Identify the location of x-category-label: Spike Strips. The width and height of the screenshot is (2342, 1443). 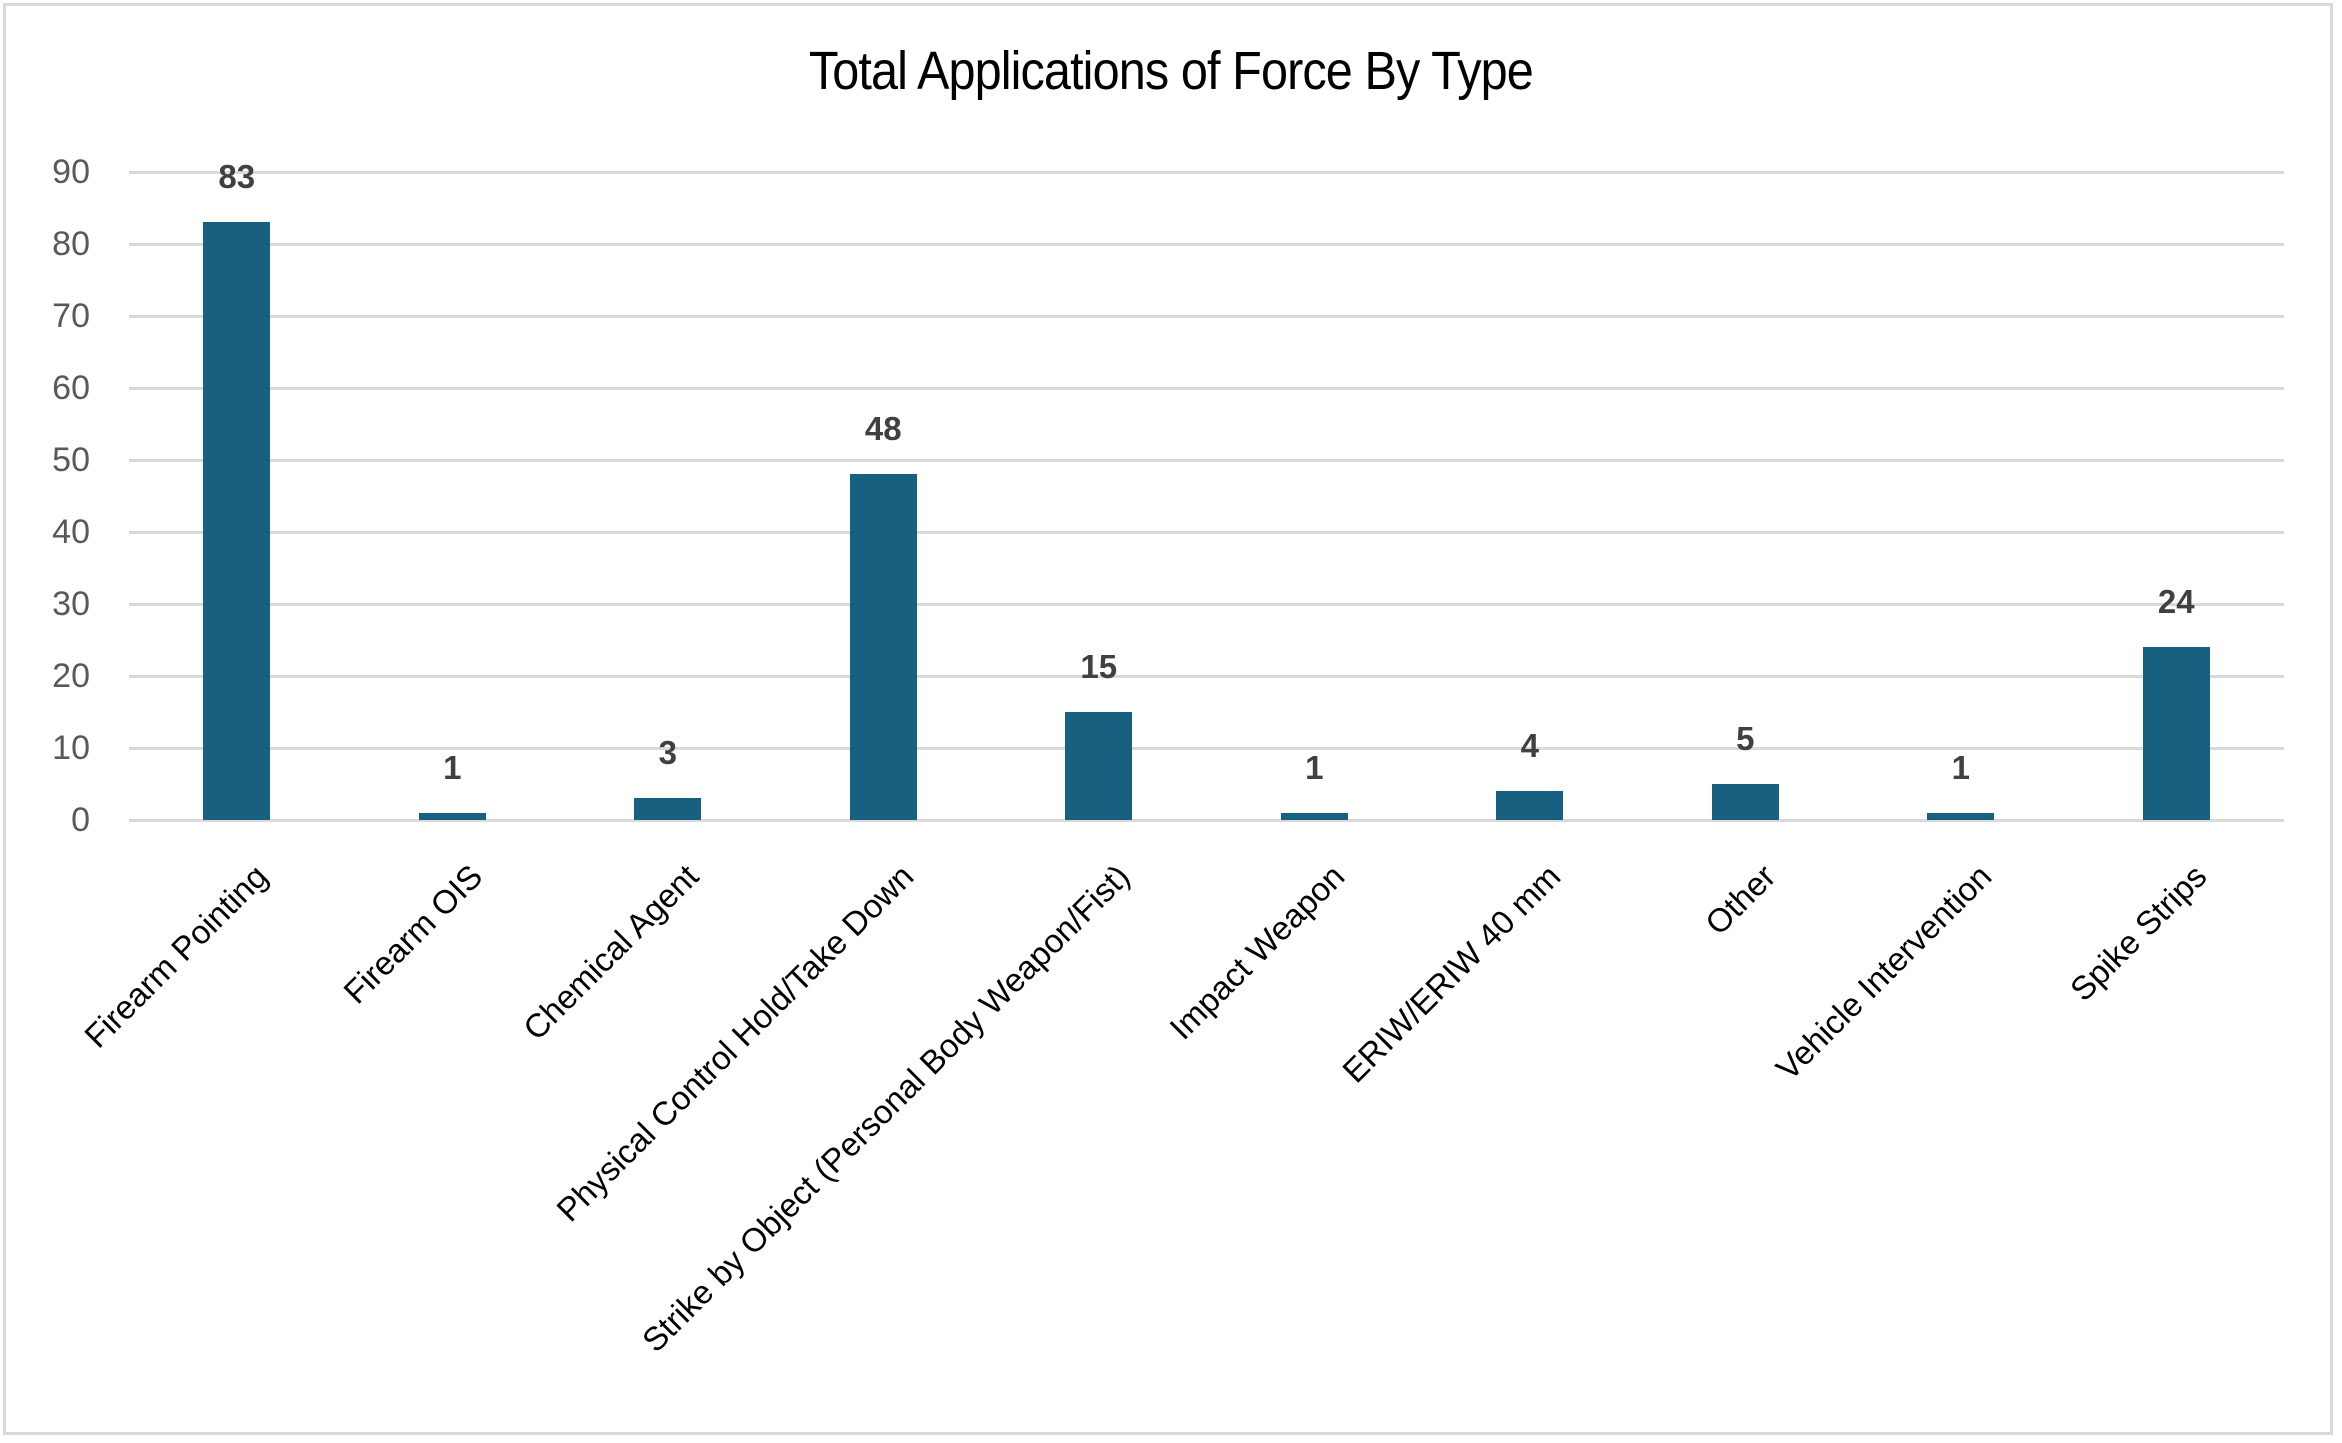
(2138, 932).